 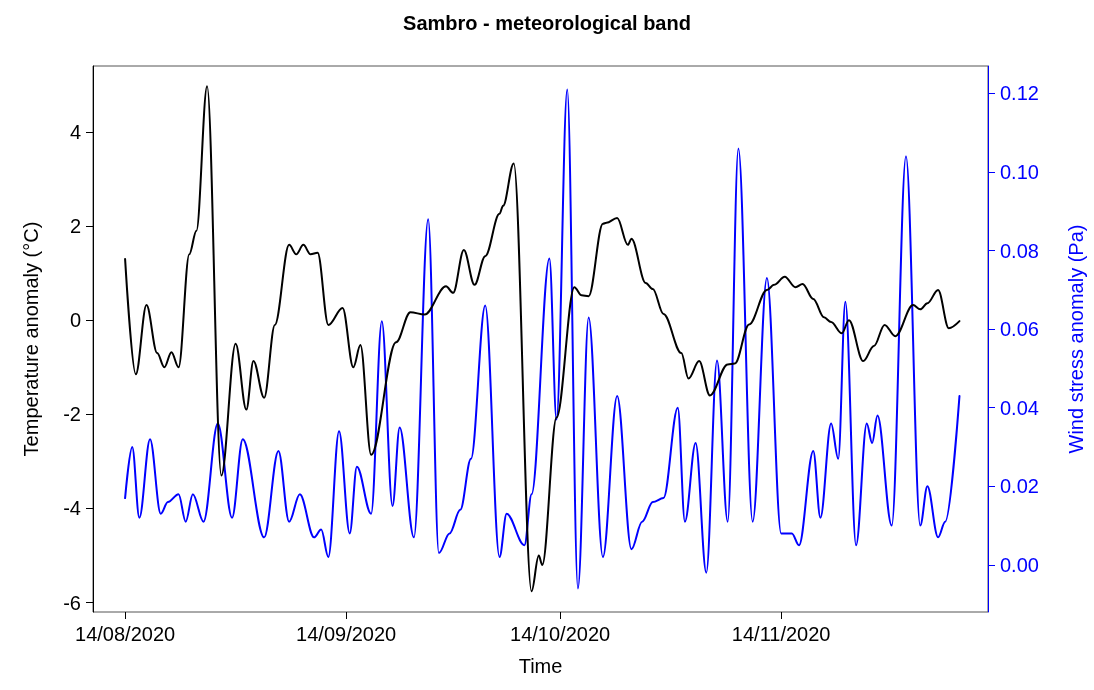 What do you see at coordinates (75, 131) in the screenshot?
I see `y-tick-label: 4` at bounding box center [75, 131].